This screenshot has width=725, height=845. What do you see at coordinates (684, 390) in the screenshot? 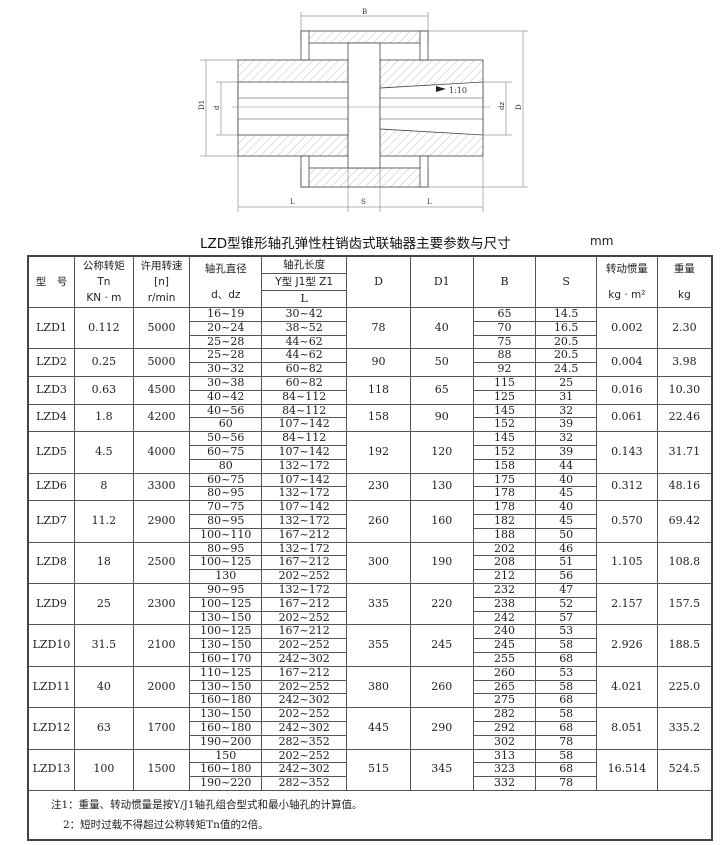
I see `weight-cell: 10.30` at bounding box center [684, 390].